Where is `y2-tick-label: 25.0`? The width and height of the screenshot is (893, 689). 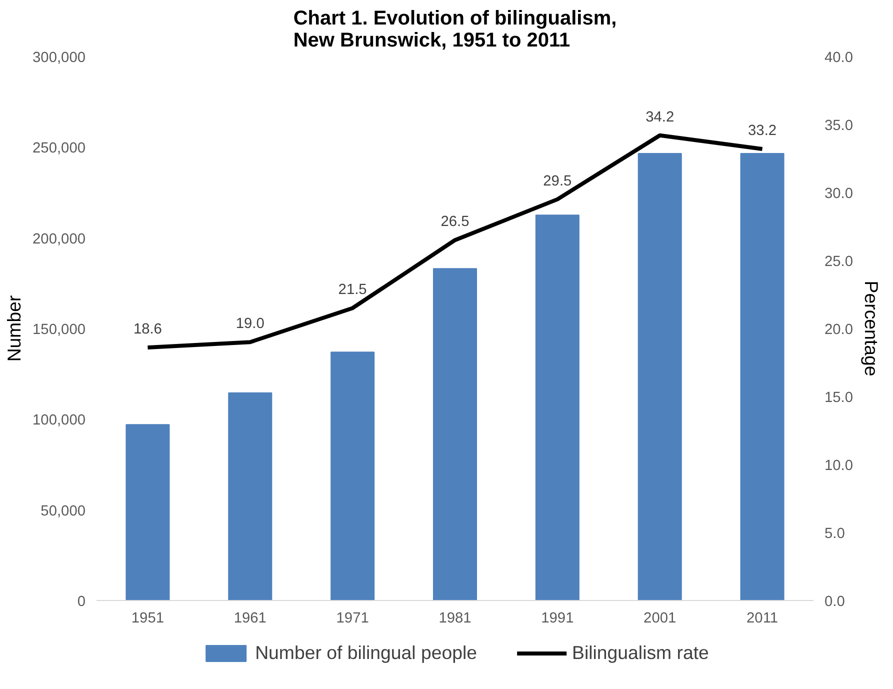
y2-tick-label: 25.0 is located at coordinates (839, 262).